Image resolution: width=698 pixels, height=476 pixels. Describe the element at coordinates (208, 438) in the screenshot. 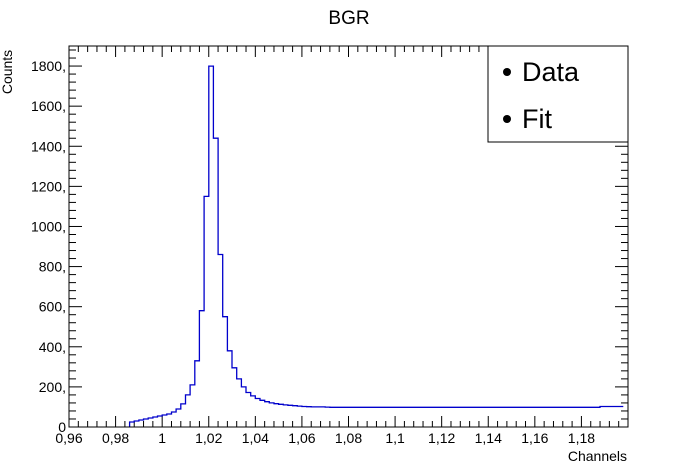

I see `x-tick-label: 1,02` at that location.